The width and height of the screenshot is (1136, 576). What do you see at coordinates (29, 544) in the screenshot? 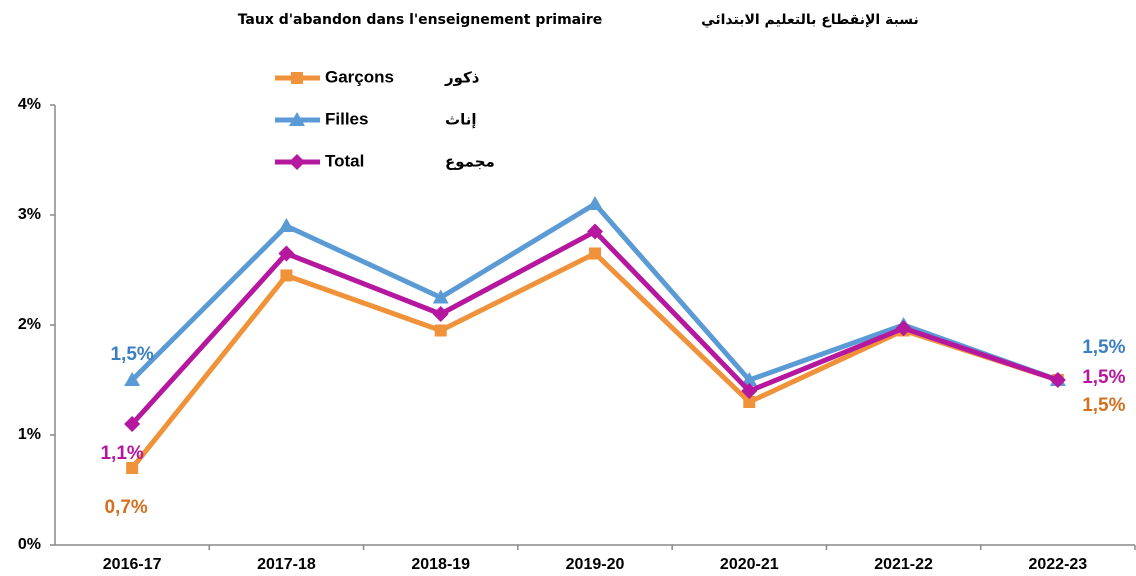
I see `y-tick-label: 0%` at bounding box center [29, 544].